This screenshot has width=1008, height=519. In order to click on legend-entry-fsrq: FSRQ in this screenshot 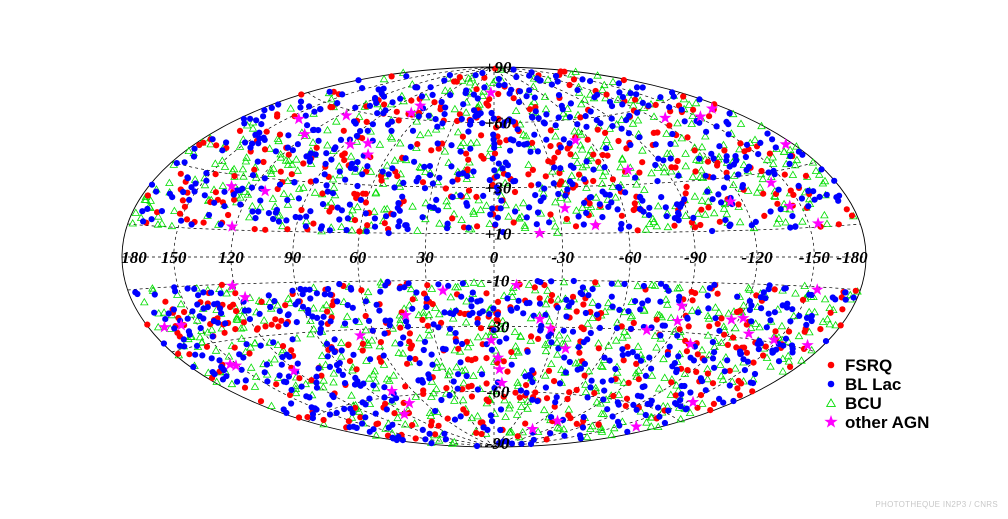, I will do `click(859, 365)`.